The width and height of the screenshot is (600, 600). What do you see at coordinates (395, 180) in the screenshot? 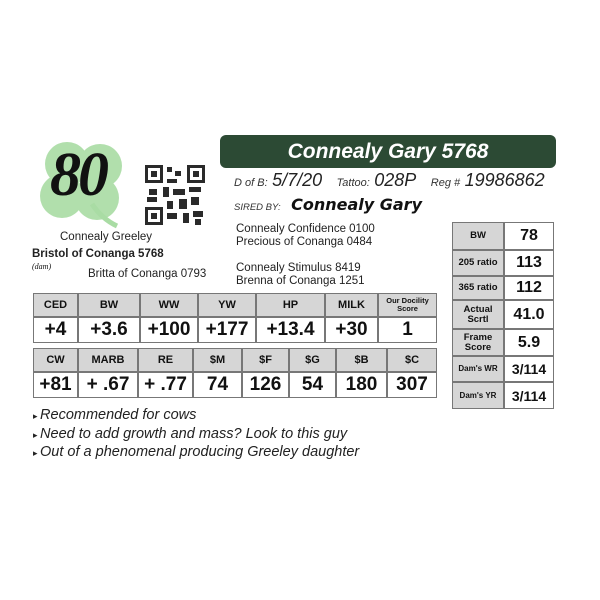
I see `tattoo-value: 028P` at bounding box center [395, 180].